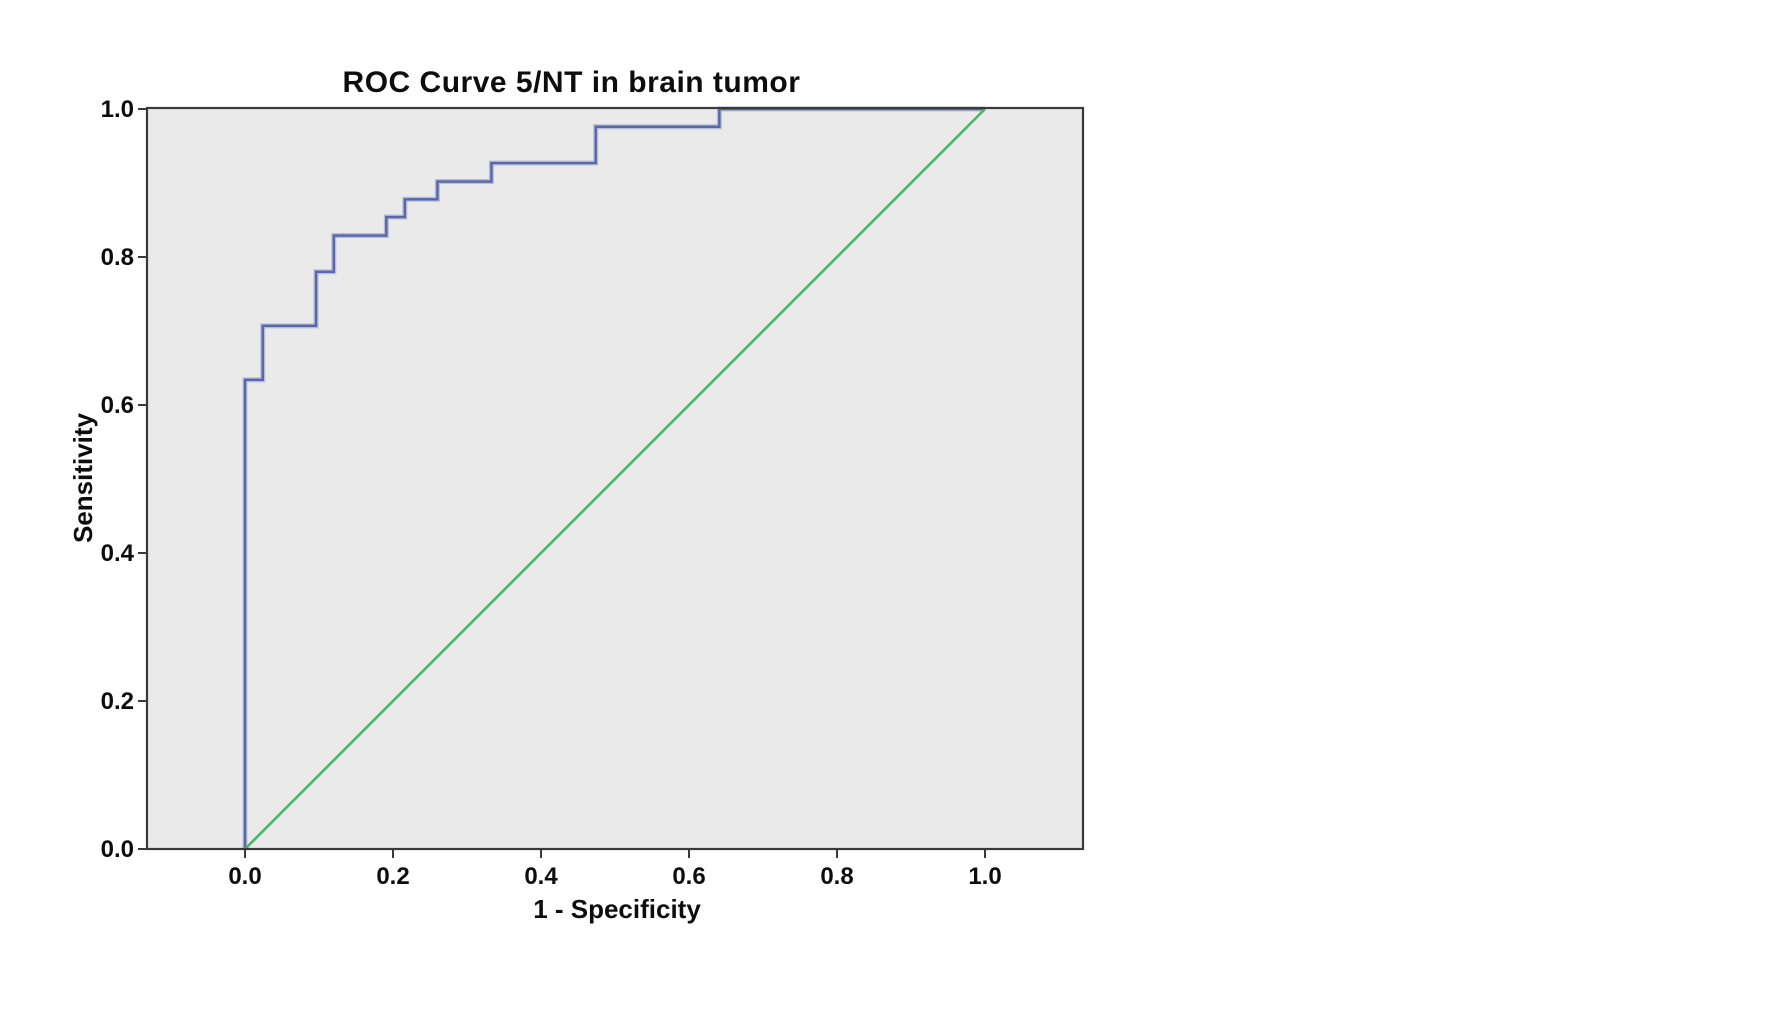 The width and height of the screenshot is (1774, 1032). Describe the element at coordinates (117, 701) in the screenshot. I see `y-tick-label: 0.2` at that location.